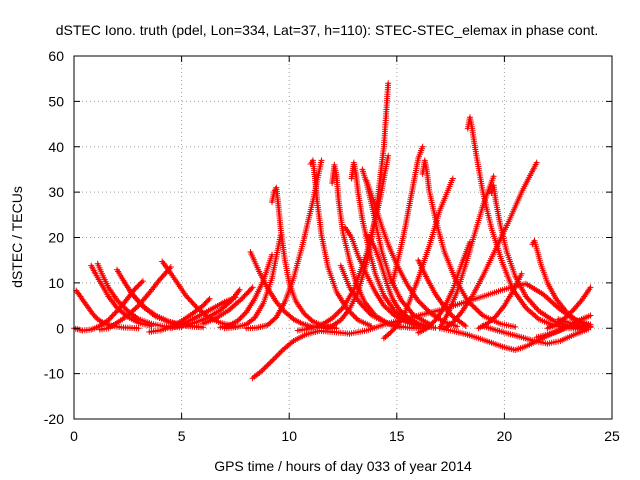 Image resolution: width=640 pixels, height=480 pixels. I want to click on x-tick-label: 10, so click(289, 436).